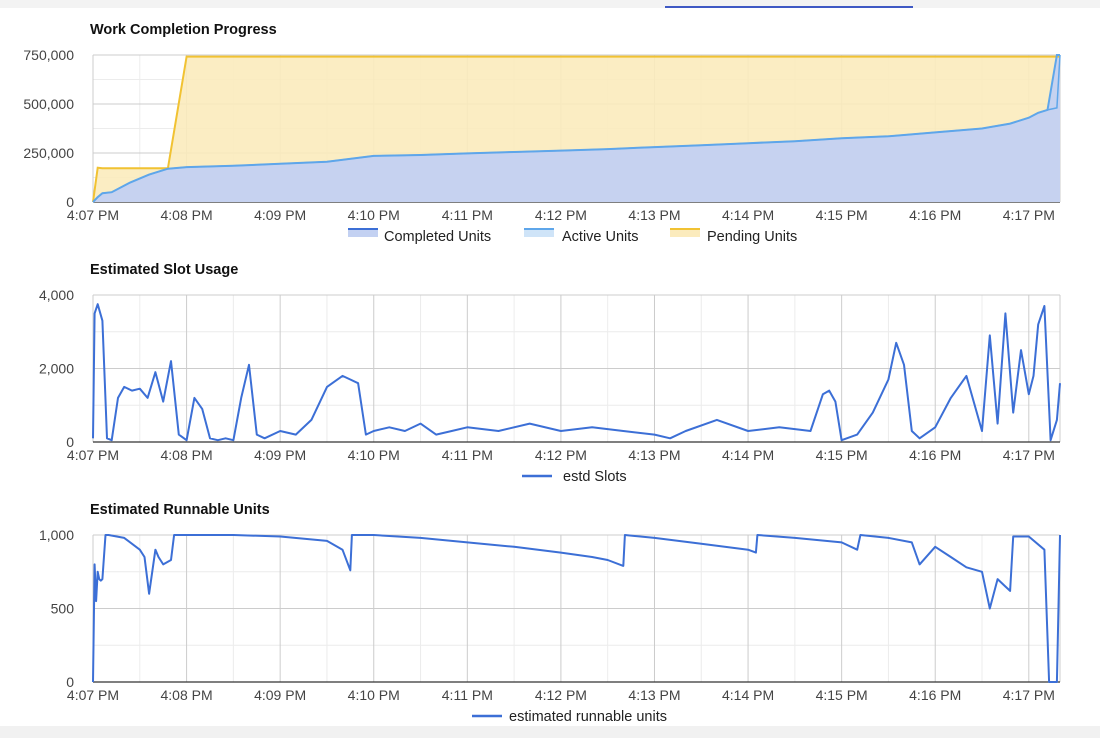 The height and width of the screenshot is (738, 1100). Describe the element at coordinates (550, 4) in the screenshot. I see `top-toolbar-strip` at that location.